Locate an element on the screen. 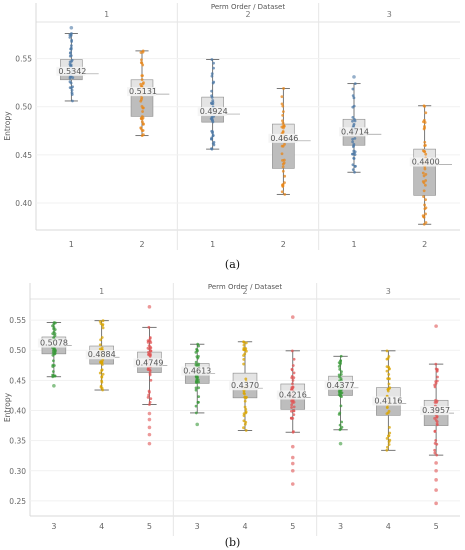 The height and width of the screenshot is (550, 465). group-label: 3 is located at coordinates (388, 291).